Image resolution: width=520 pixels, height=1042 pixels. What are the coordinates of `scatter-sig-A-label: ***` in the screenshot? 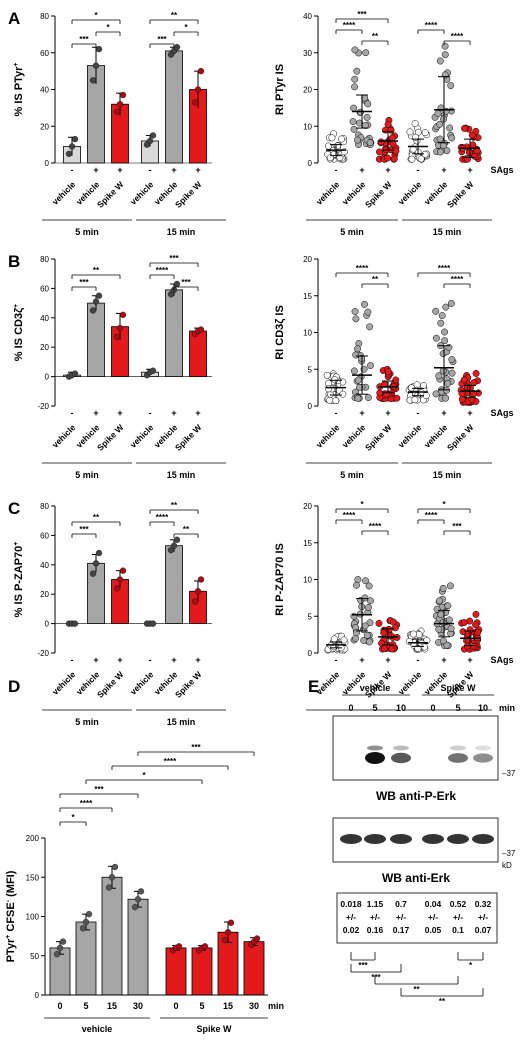 It's located at (362, 14).